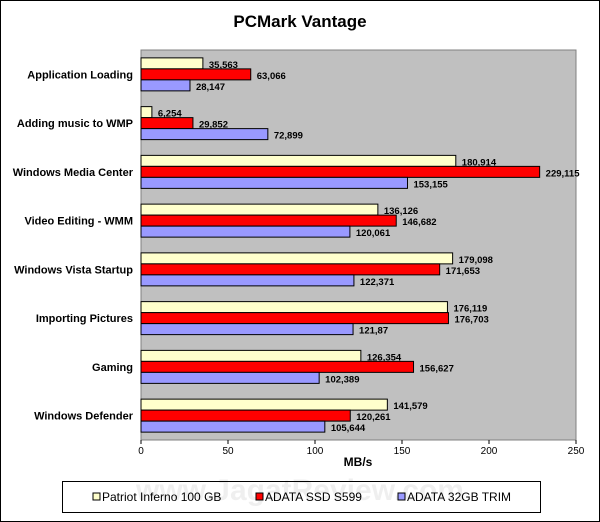  I want to click on watermark: www.JagatReview.com, so click(299, 490).